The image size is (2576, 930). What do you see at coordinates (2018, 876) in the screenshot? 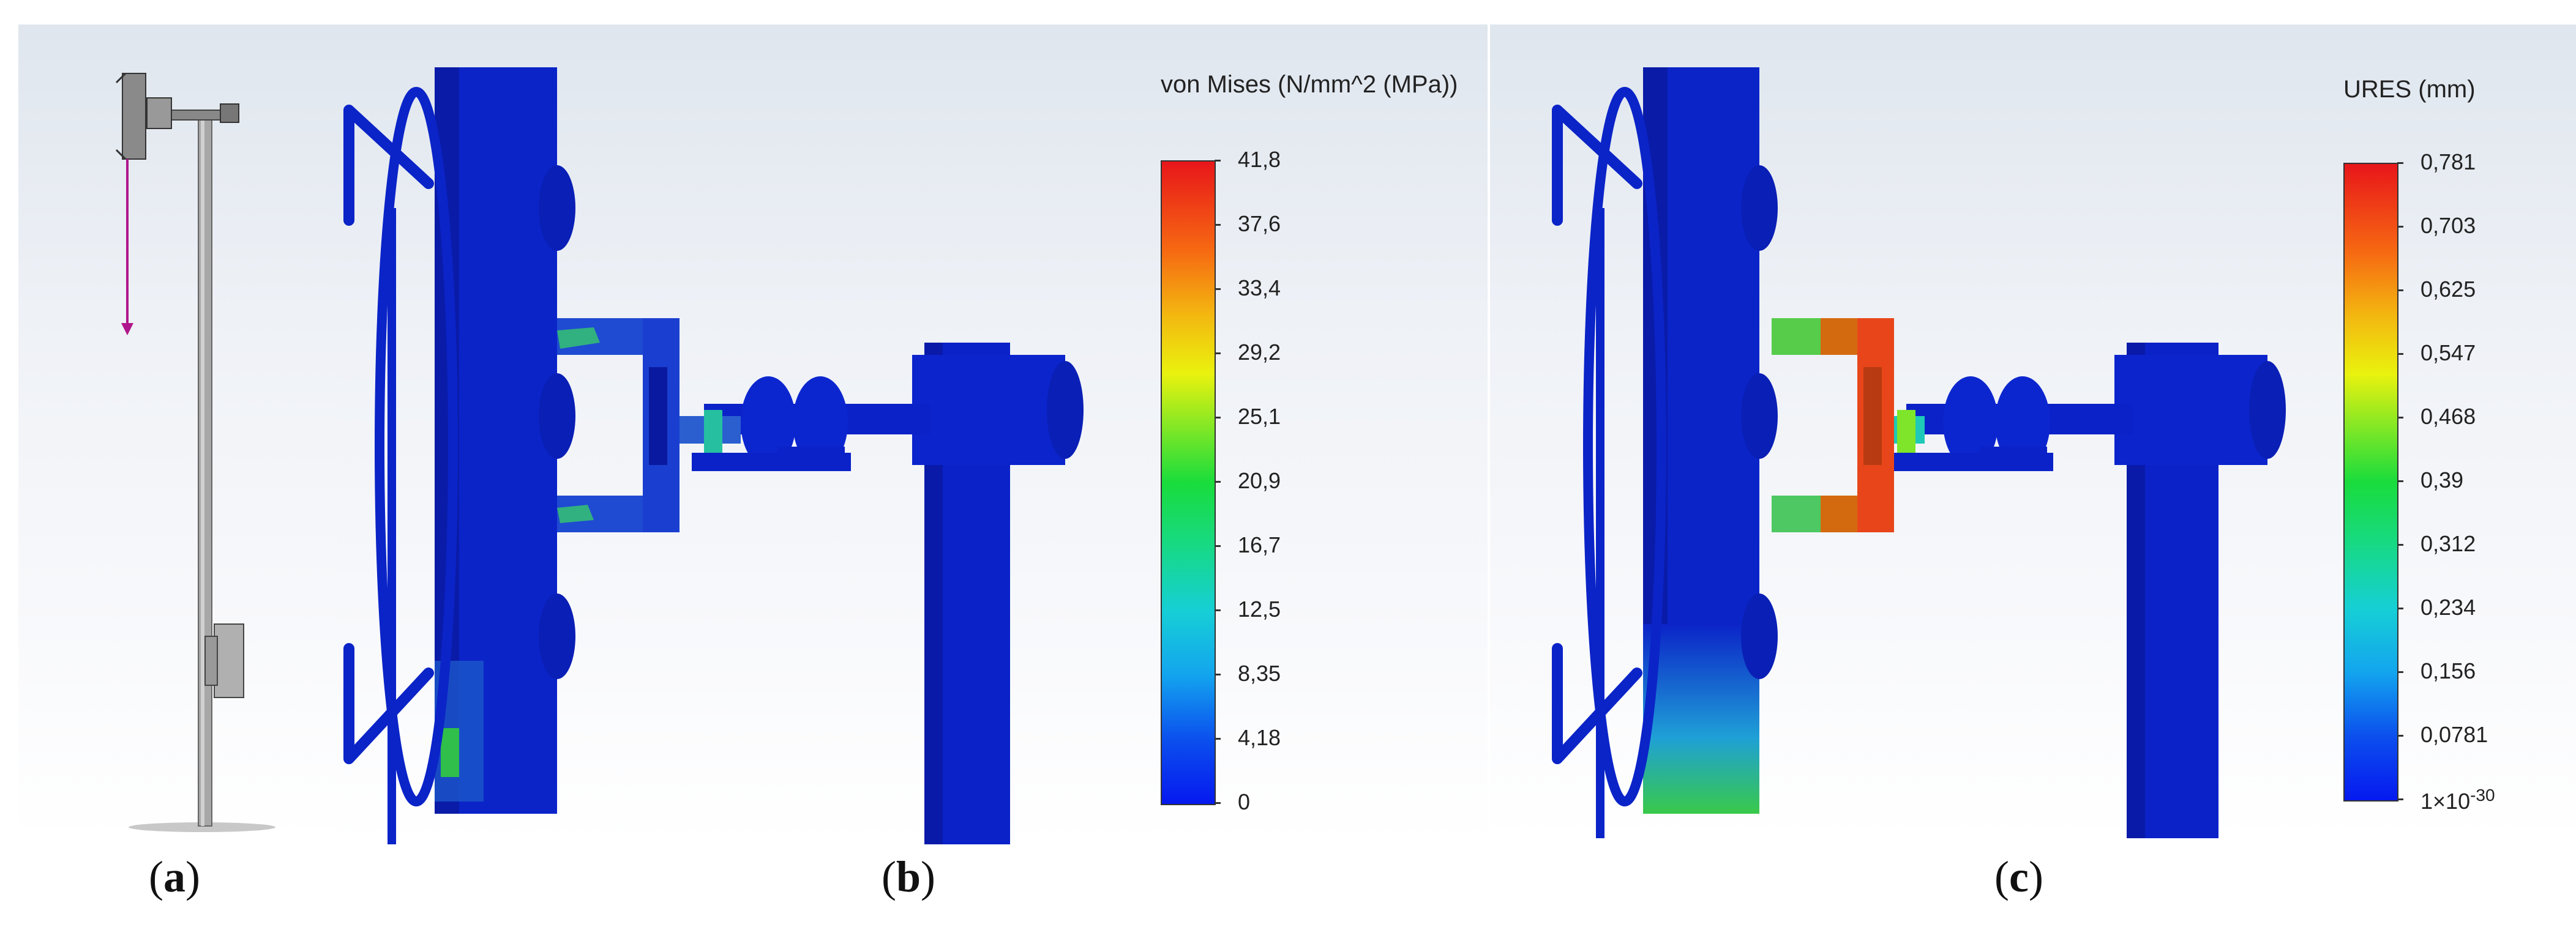
I see `panel-label-c: (c)` at bounding box center [2018, 876].